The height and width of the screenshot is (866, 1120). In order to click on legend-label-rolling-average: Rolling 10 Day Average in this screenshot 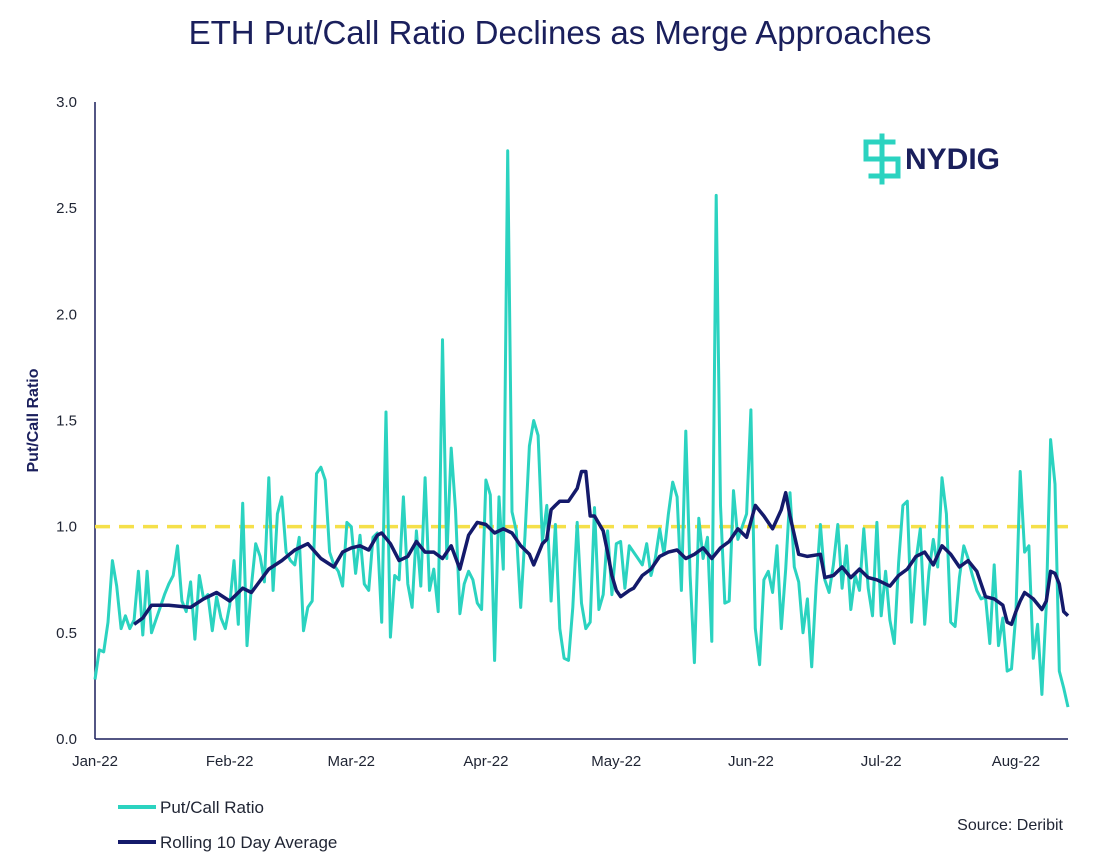, I will do `click(248, 842)`.